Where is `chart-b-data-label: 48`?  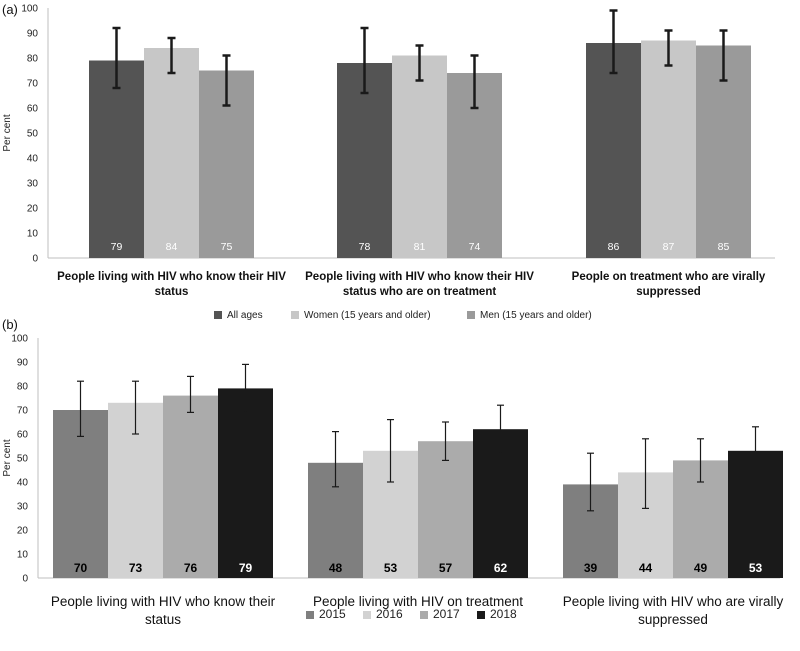
chart-b-data-label: 48 is located at coordinates (336, 568).